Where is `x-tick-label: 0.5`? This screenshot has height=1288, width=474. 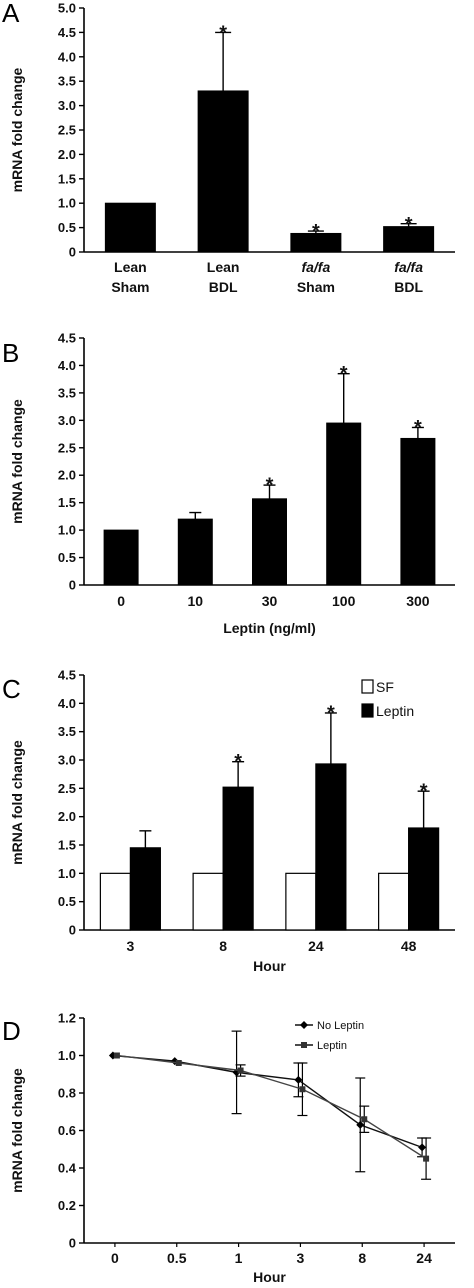 x-tick-label: 0.5 is located at coordinates (177, 1258).